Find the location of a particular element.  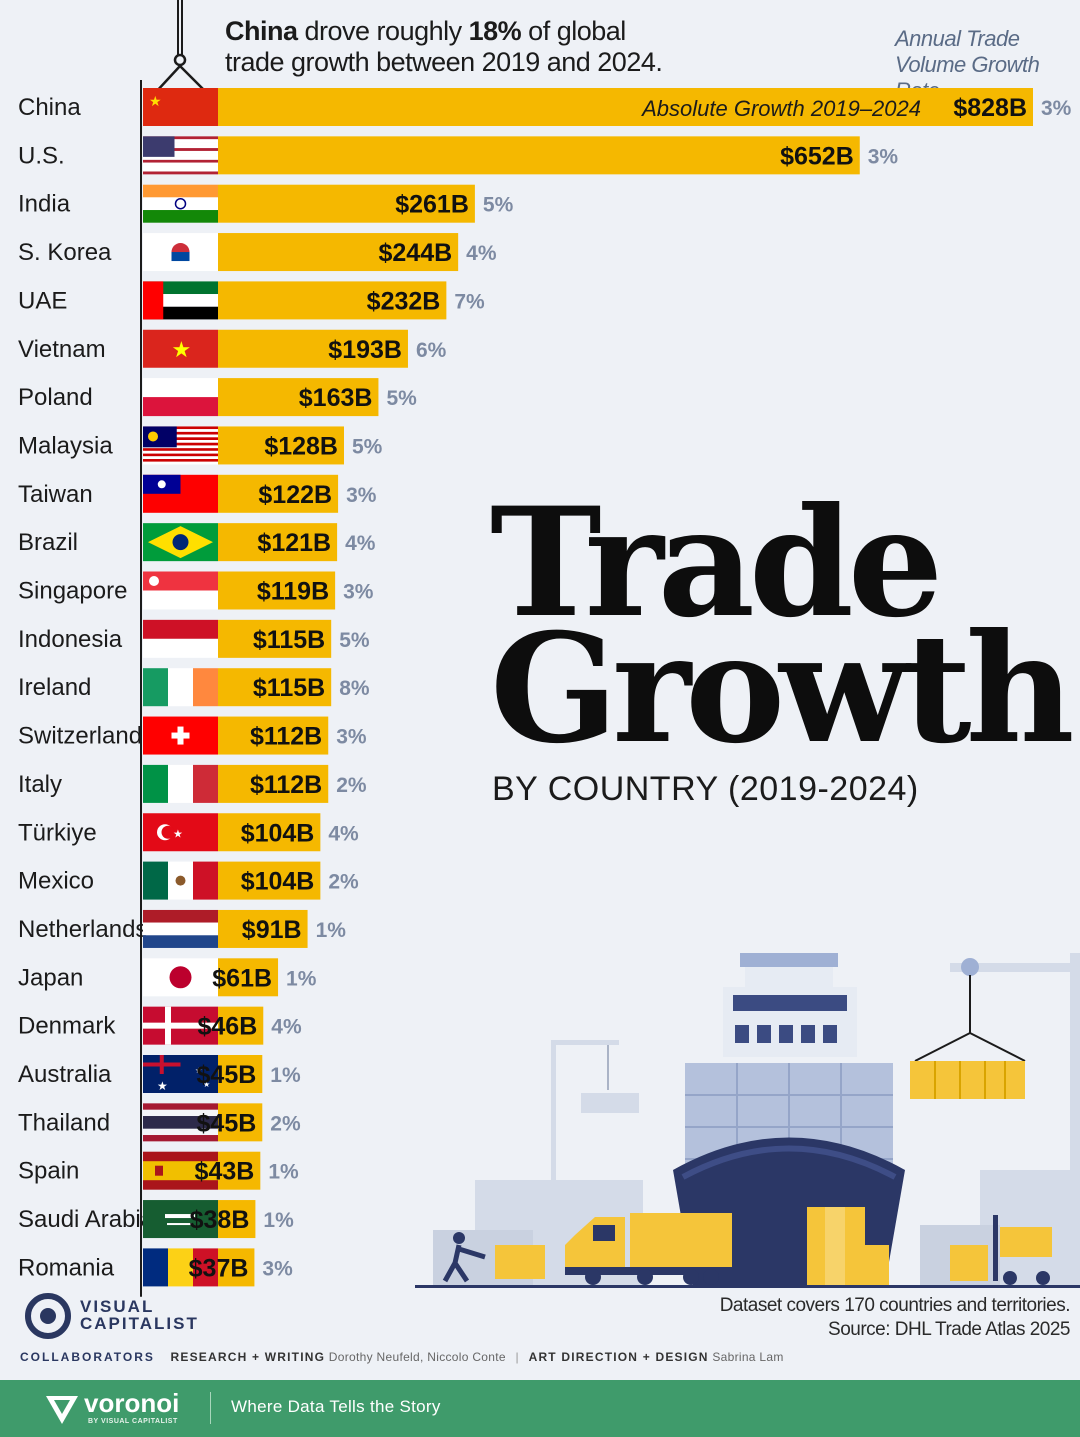

voronoi-logo-icon is located at coordinates (62, 1410).